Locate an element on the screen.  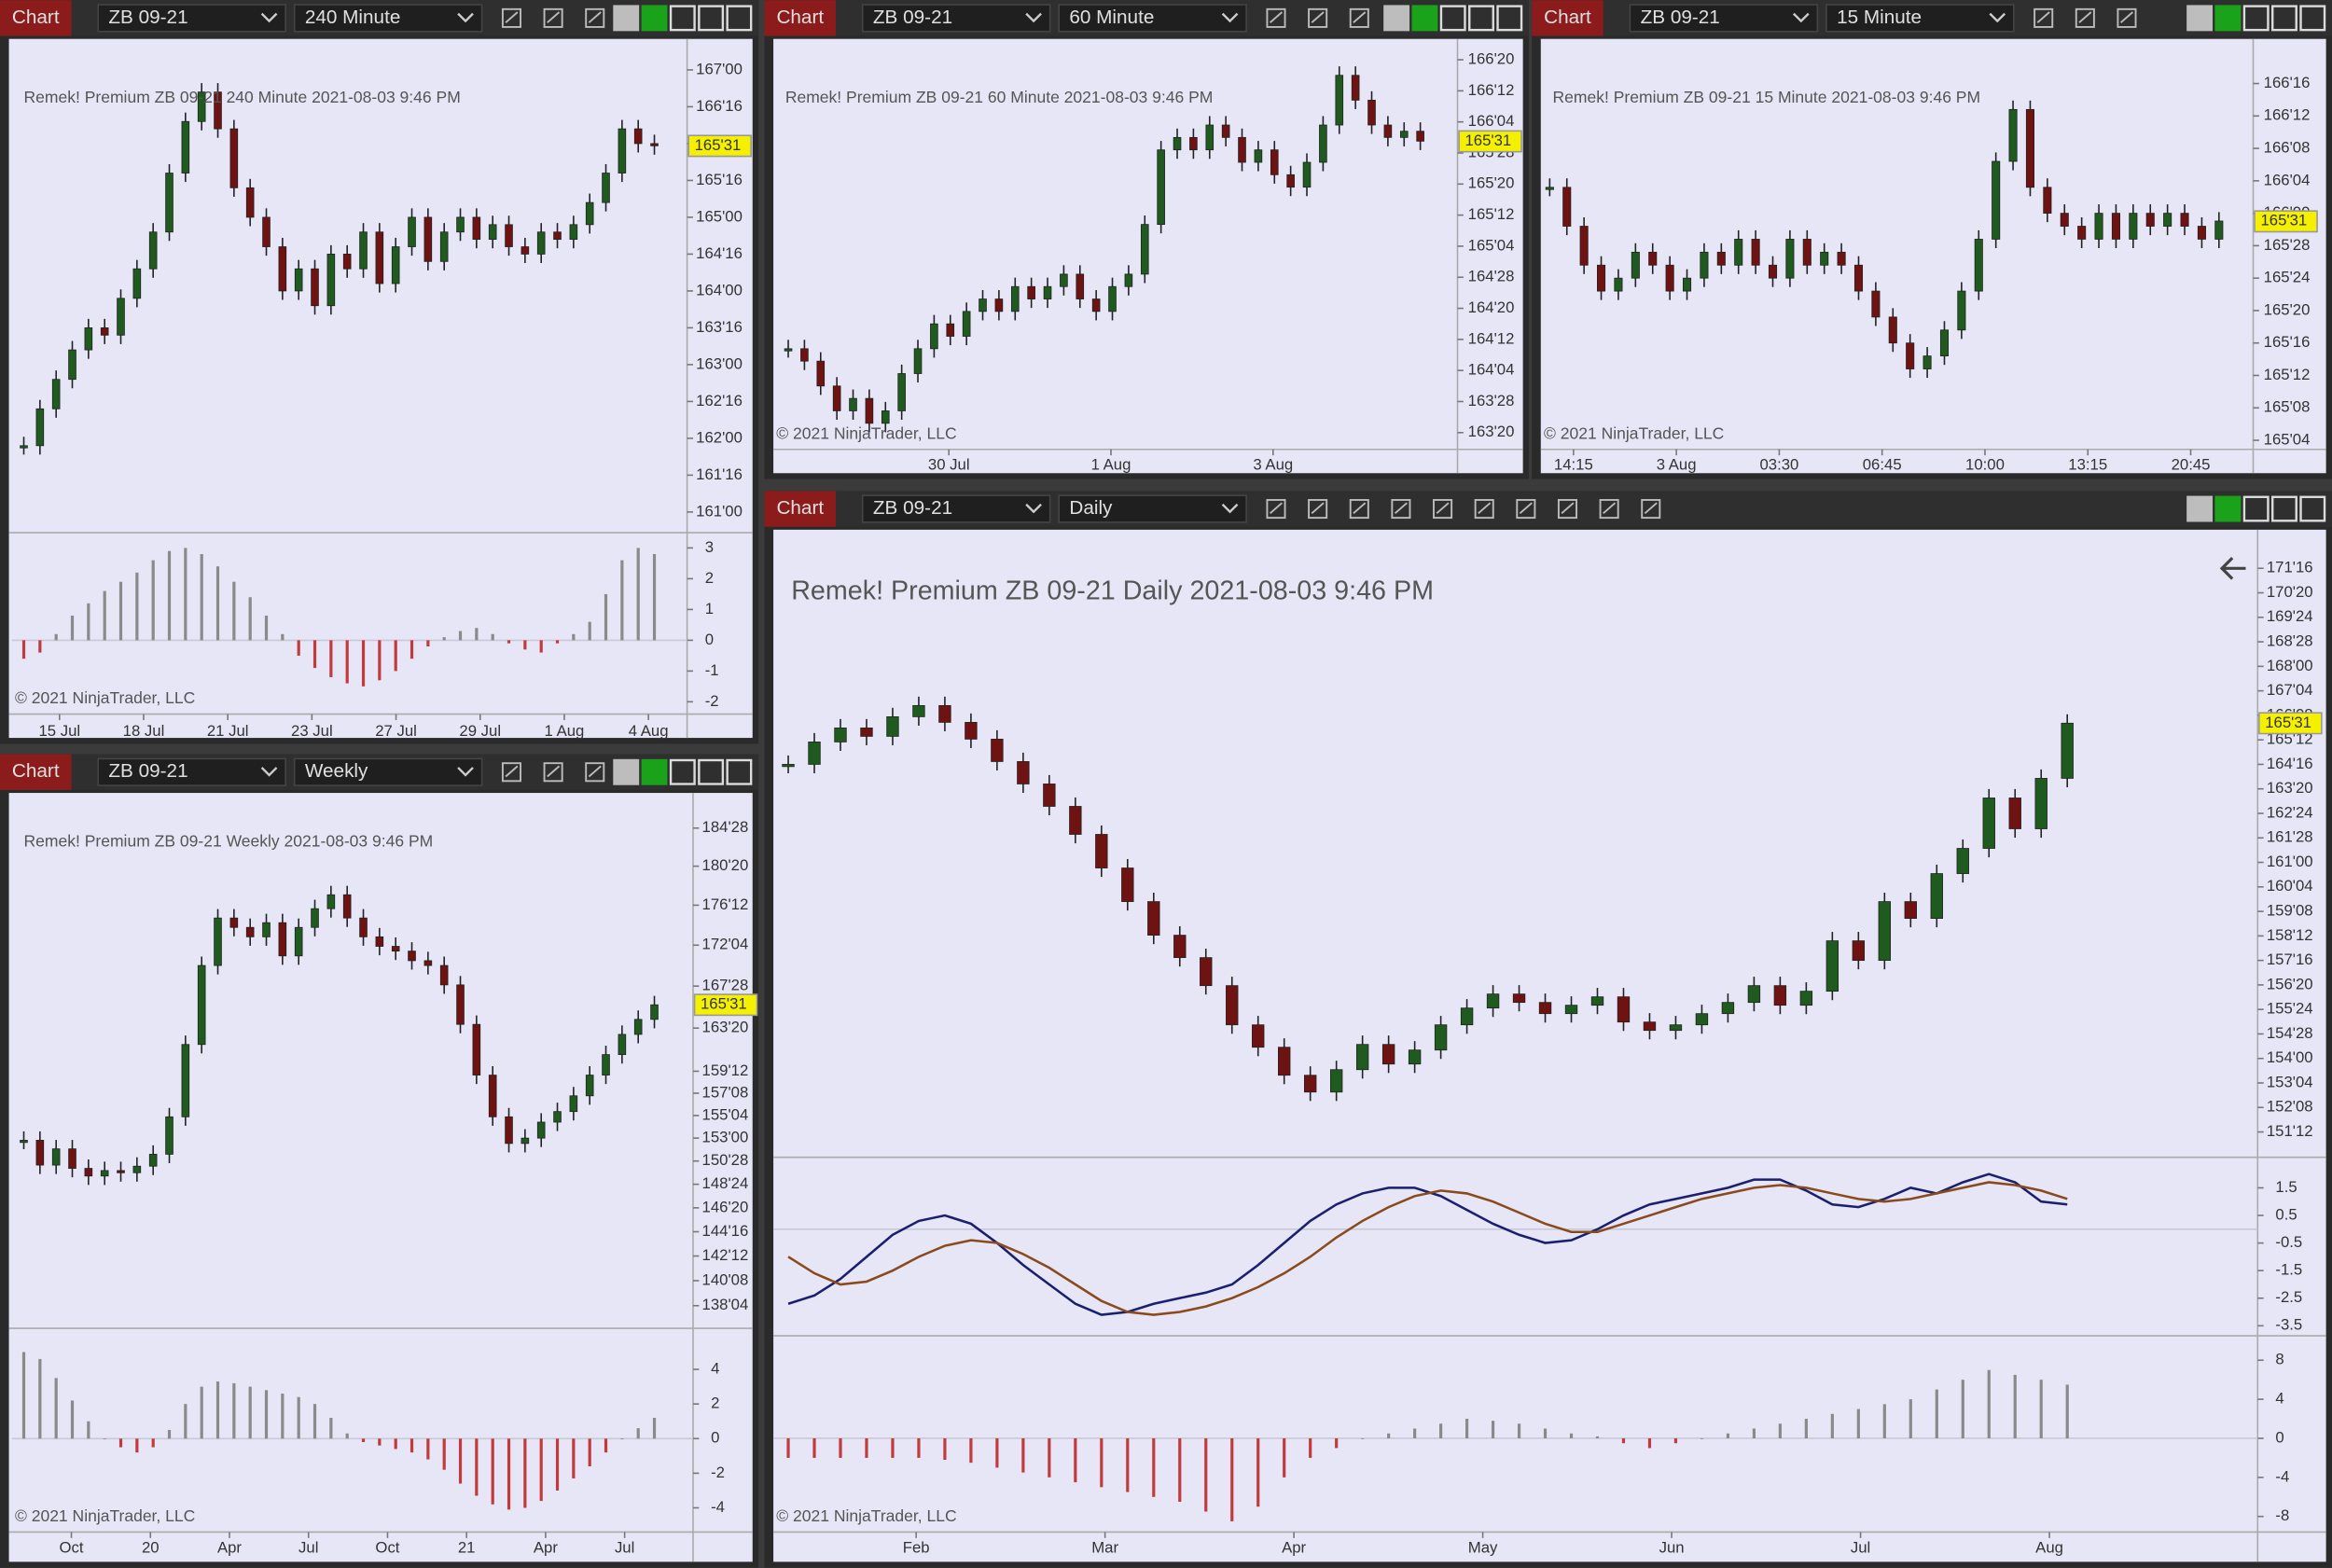
indicator-line is located at coordinates (1427, 1244).